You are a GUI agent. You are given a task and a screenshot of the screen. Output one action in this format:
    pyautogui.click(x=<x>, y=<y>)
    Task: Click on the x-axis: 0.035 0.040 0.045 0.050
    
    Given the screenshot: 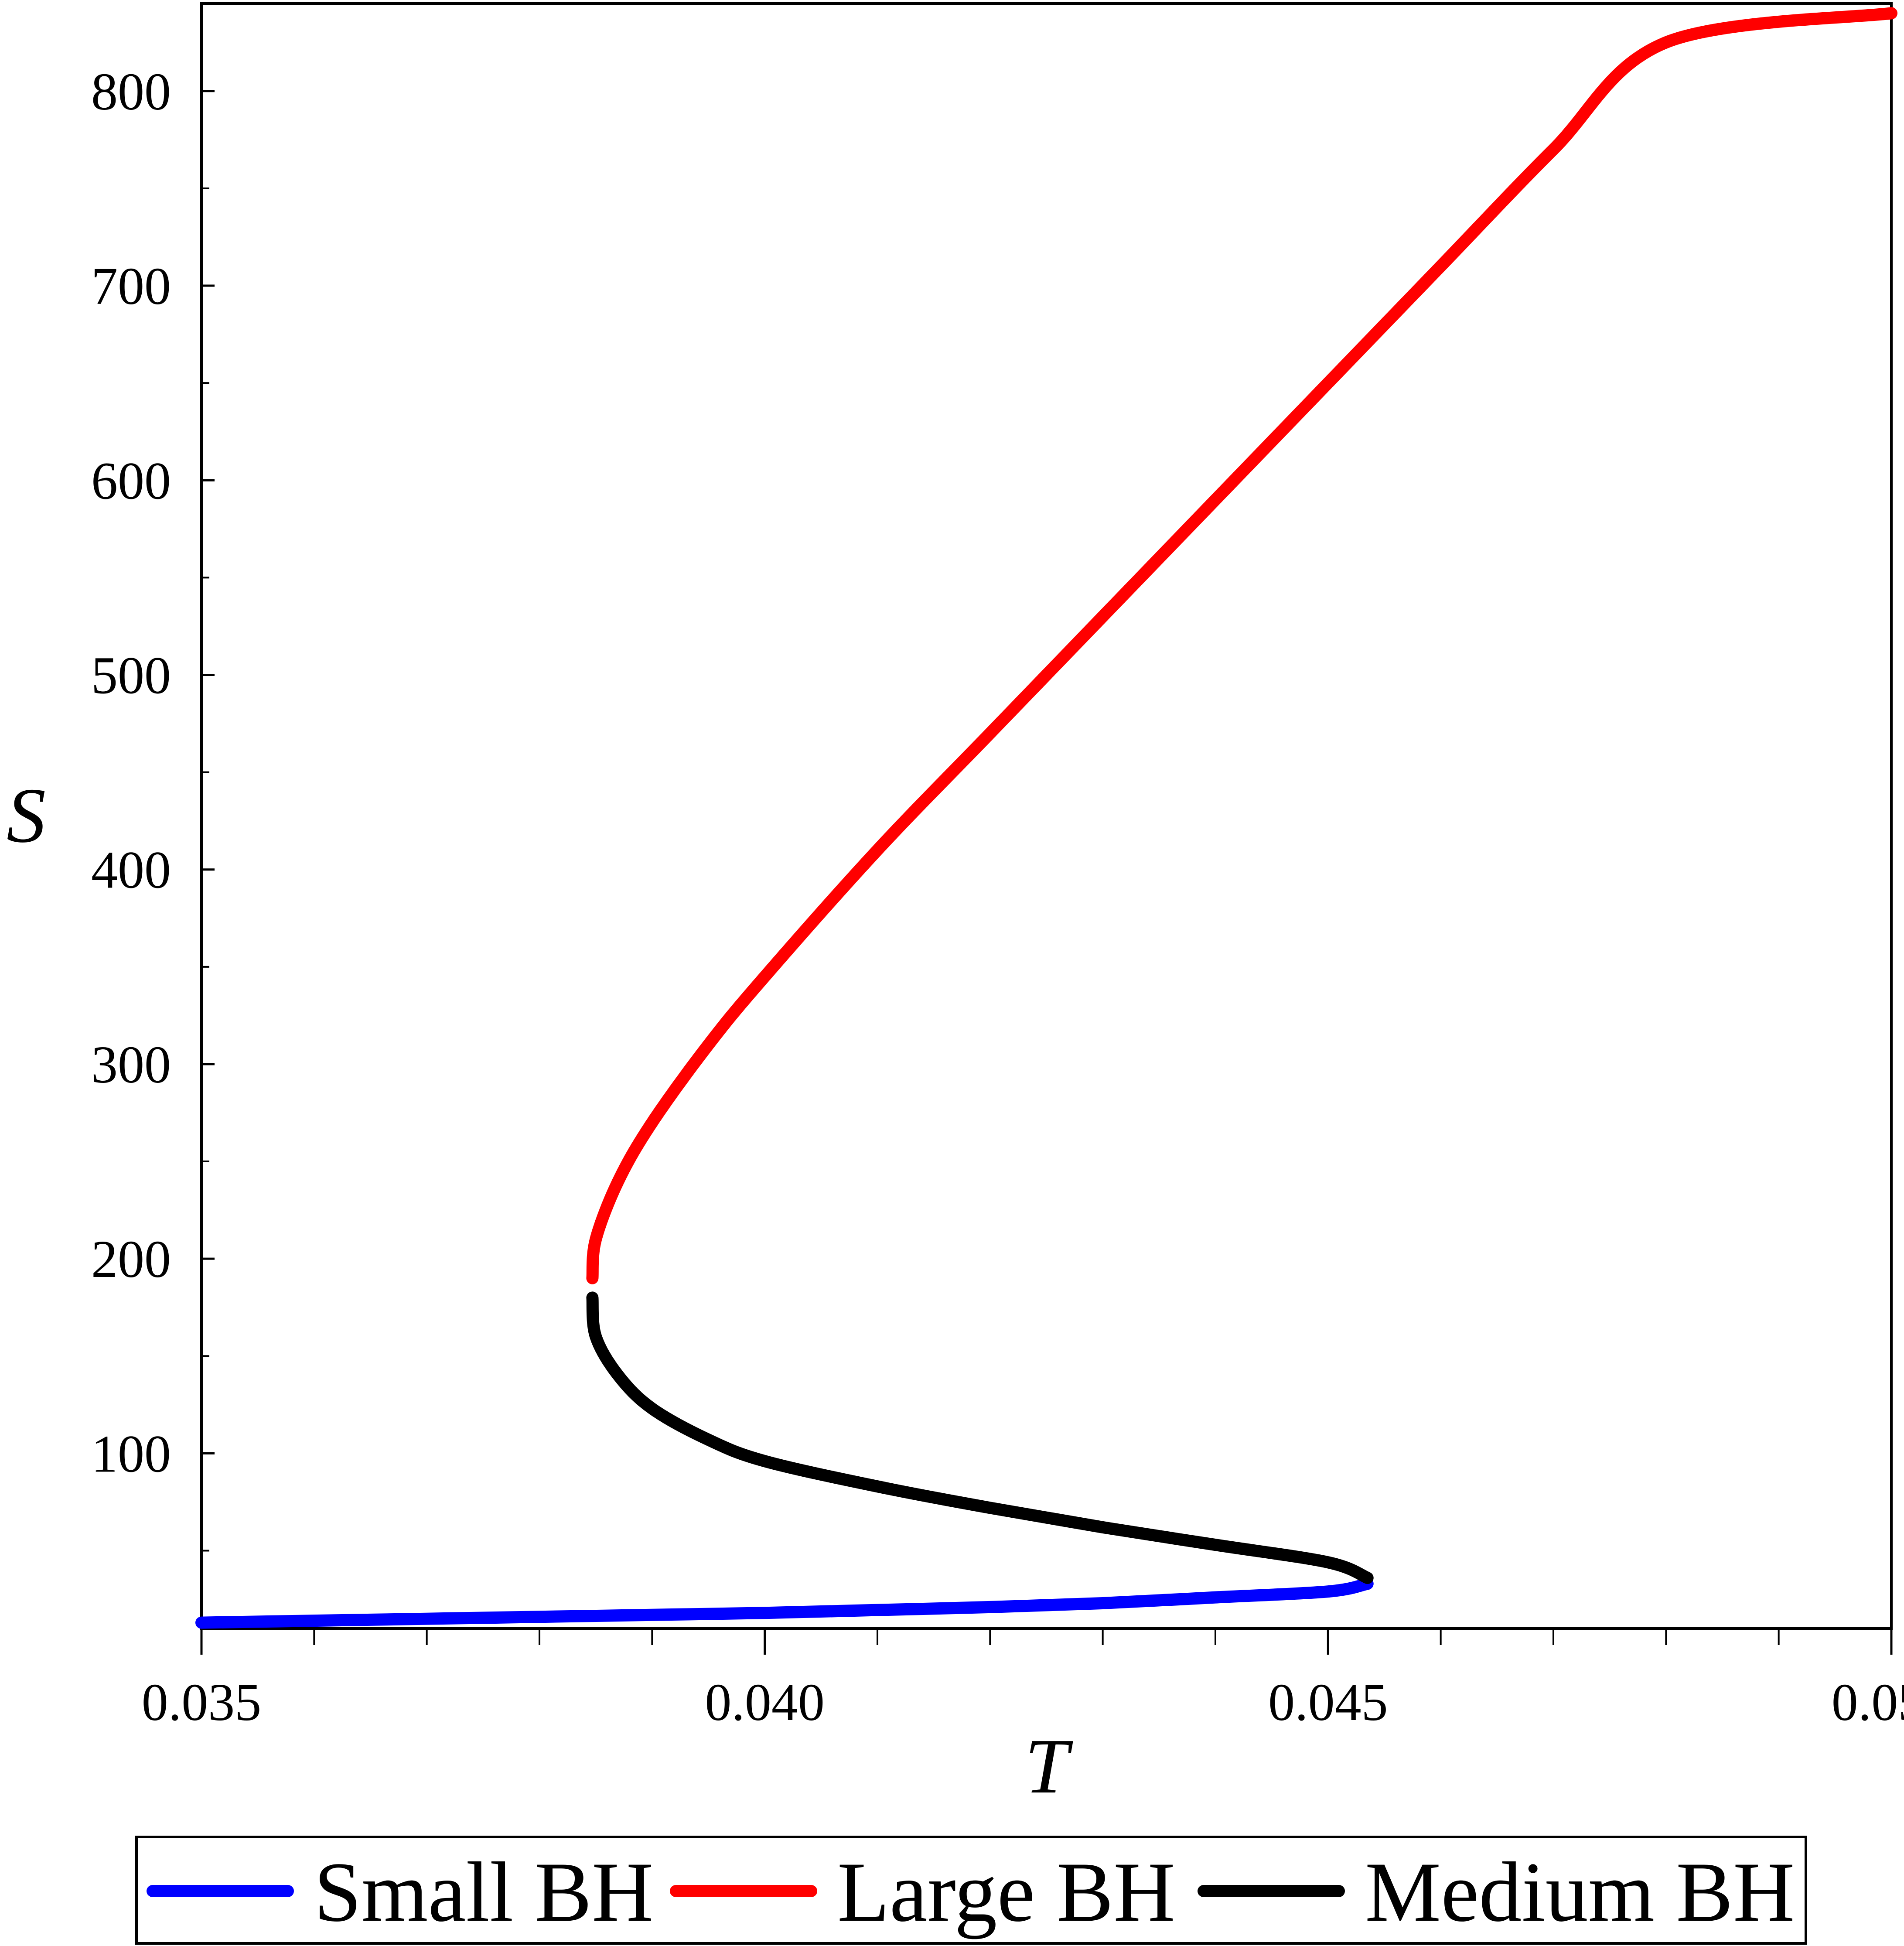 What is the action you would take?
    pyautogui.click(x=1023, y=1680)
    